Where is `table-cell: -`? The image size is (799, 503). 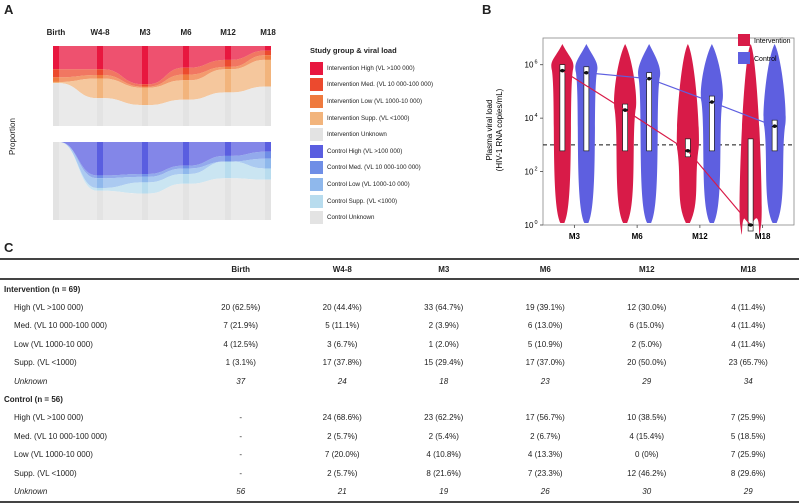 table-cell: - is located at coordinates (241, 455).